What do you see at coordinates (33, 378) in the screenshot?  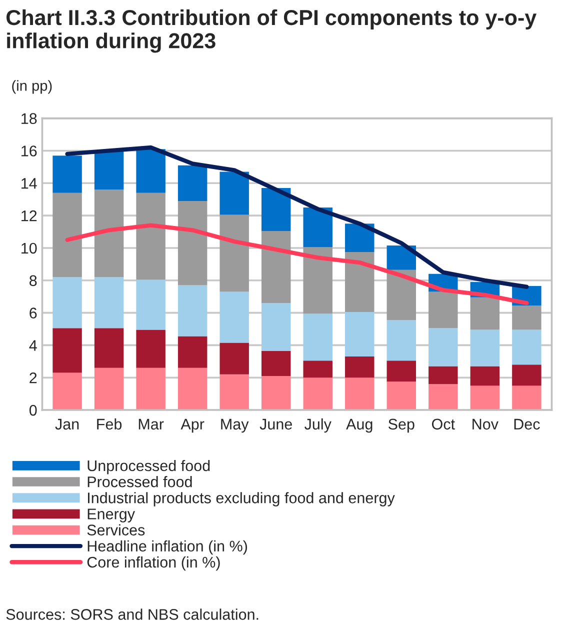 I see `y-tick-label: 2` at bounding box center [33, 378].